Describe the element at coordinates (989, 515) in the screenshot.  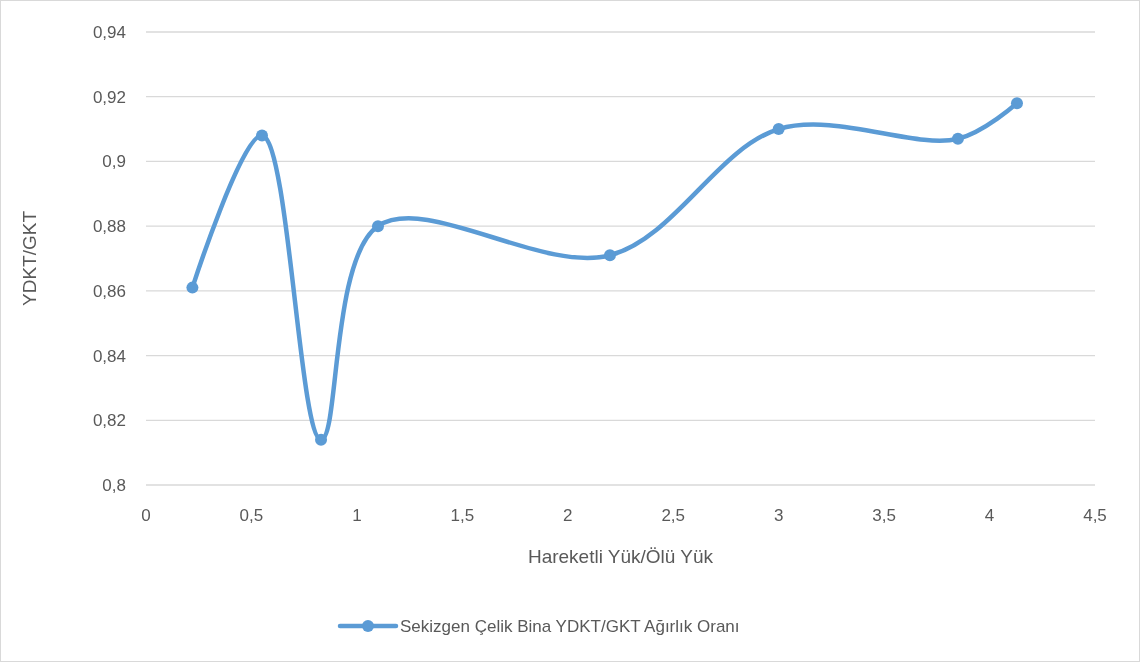
I see `x-tick-label: 4` at that location.